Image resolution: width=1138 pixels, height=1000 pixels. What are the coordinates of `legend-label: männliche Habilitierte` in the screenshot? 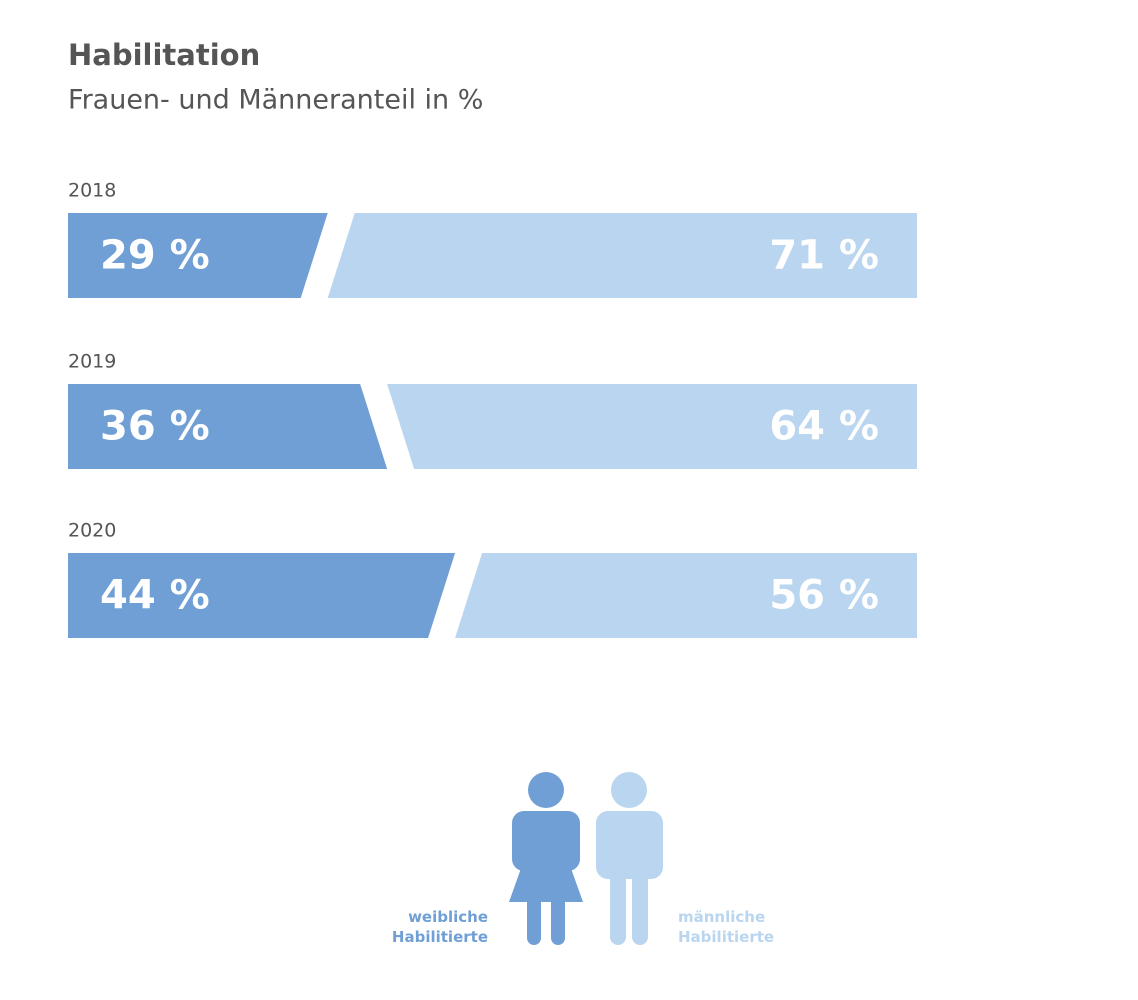 It's located at (726, 927).